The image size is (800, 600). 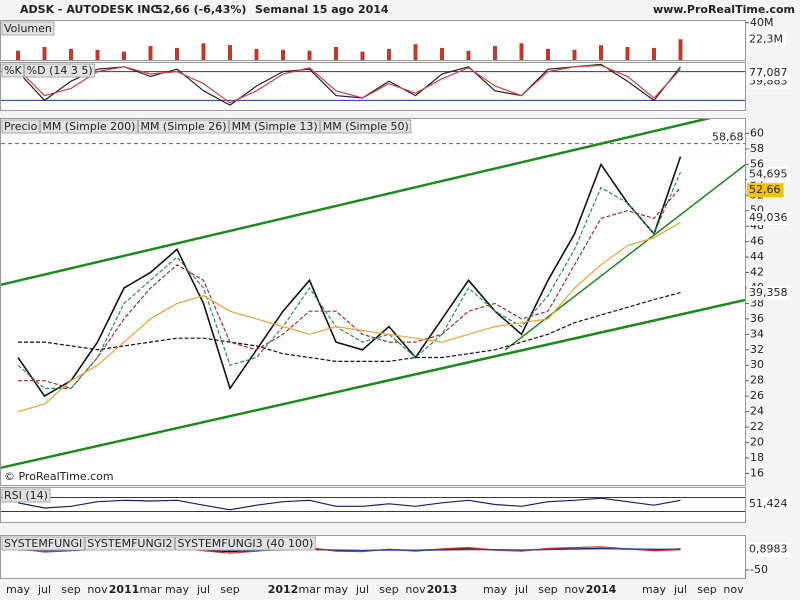 What do you see at coordinates (757, 426) in the screenshot?
I see `y-tick-label: 22` at bounding box center [757, 426].